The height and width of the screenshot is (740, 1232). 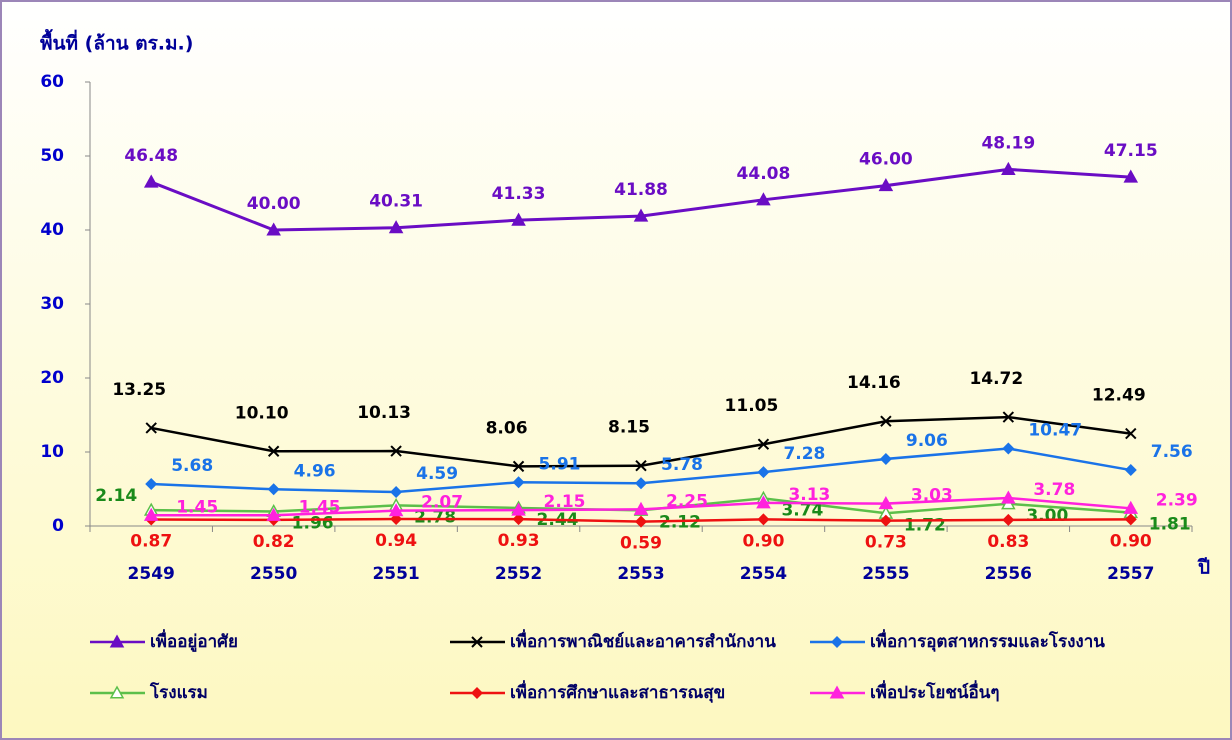 What do you see at coordinates (643, 640) in the screenshot?
I see `legend-label: เพื่อการพาณิชย์และอาคารสำนักงาน` at bounding box center [643, 640].